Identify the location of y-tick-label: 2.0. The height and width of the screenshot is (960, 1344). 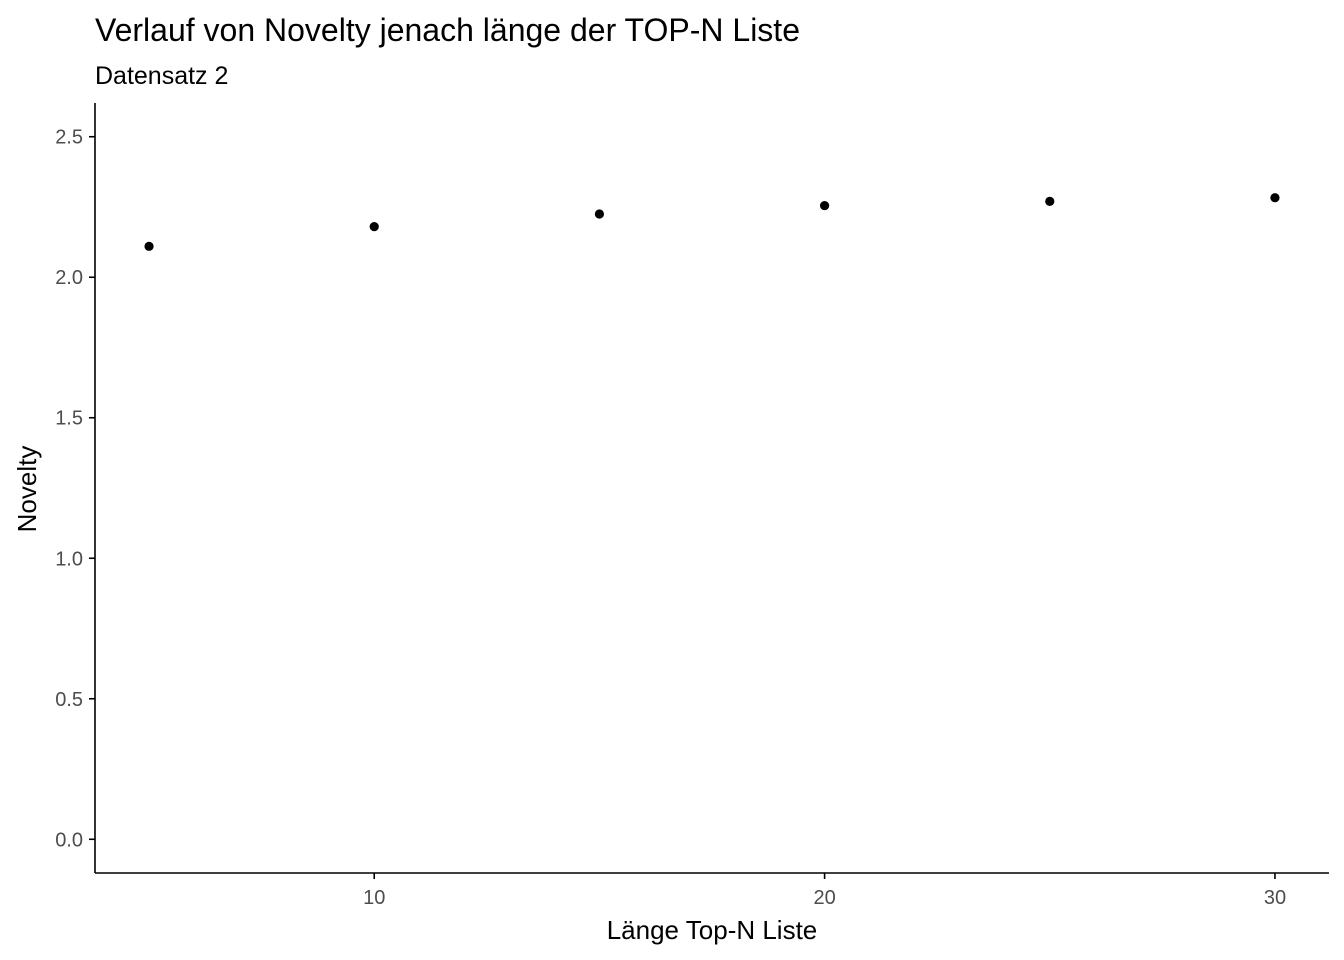
(69, 278).